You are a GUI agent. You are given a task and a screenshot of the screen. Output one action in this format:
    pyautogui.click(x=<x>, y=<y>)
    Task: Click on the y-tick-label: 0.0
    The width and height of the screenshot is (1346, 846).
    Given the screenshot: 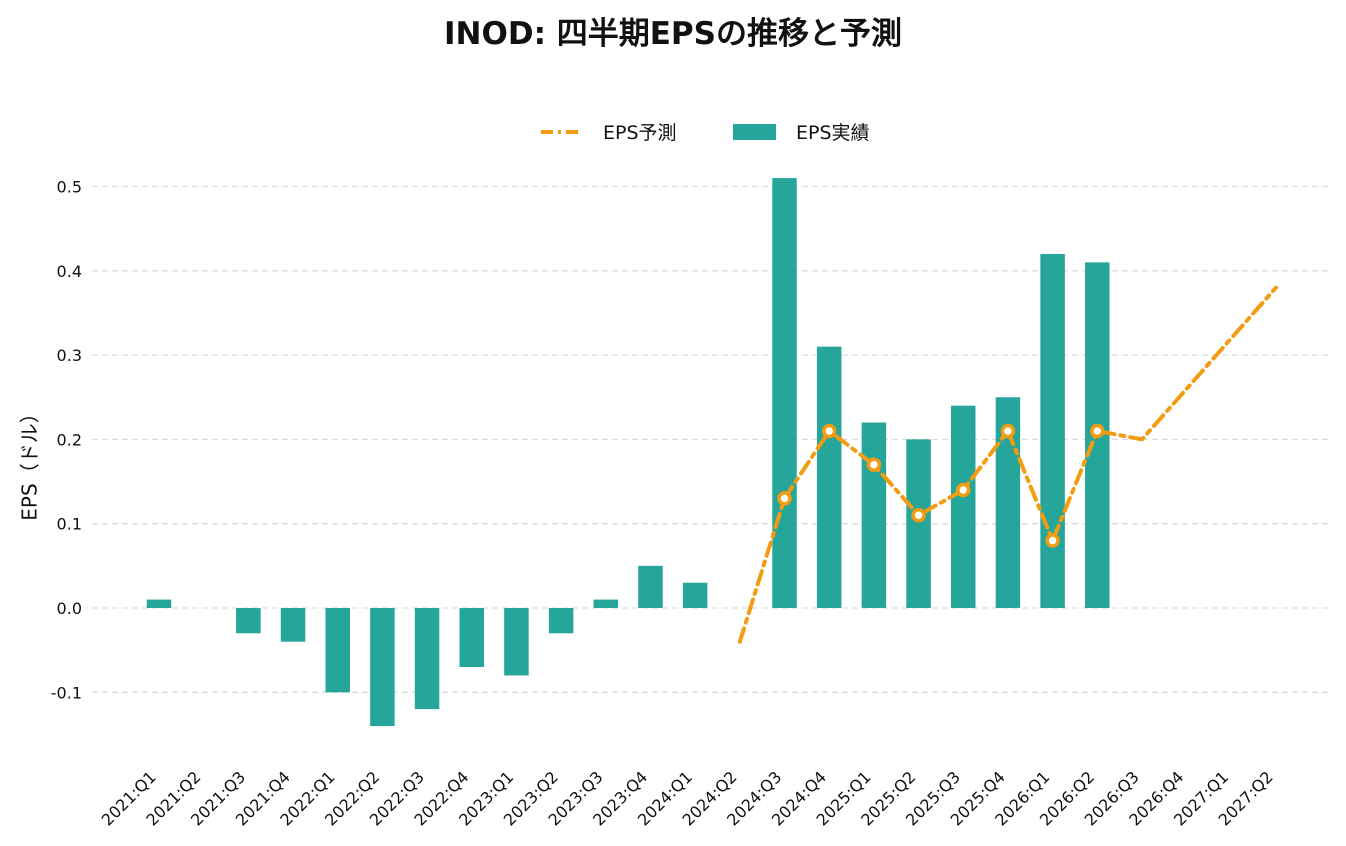 What is the action you would take?
    pyautogui.click(x=69, y=608)
    